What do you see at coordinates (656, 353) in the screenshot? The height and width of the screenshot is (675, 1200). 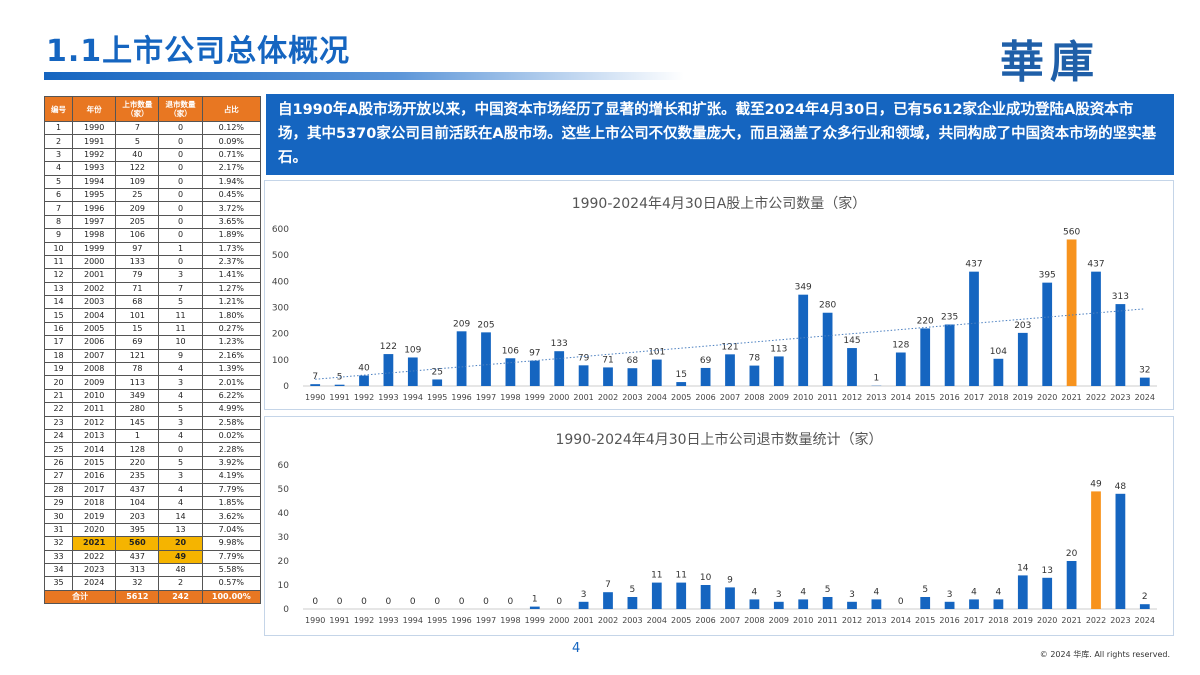 I see `data-label: 101` at bounding box center [656, 353].